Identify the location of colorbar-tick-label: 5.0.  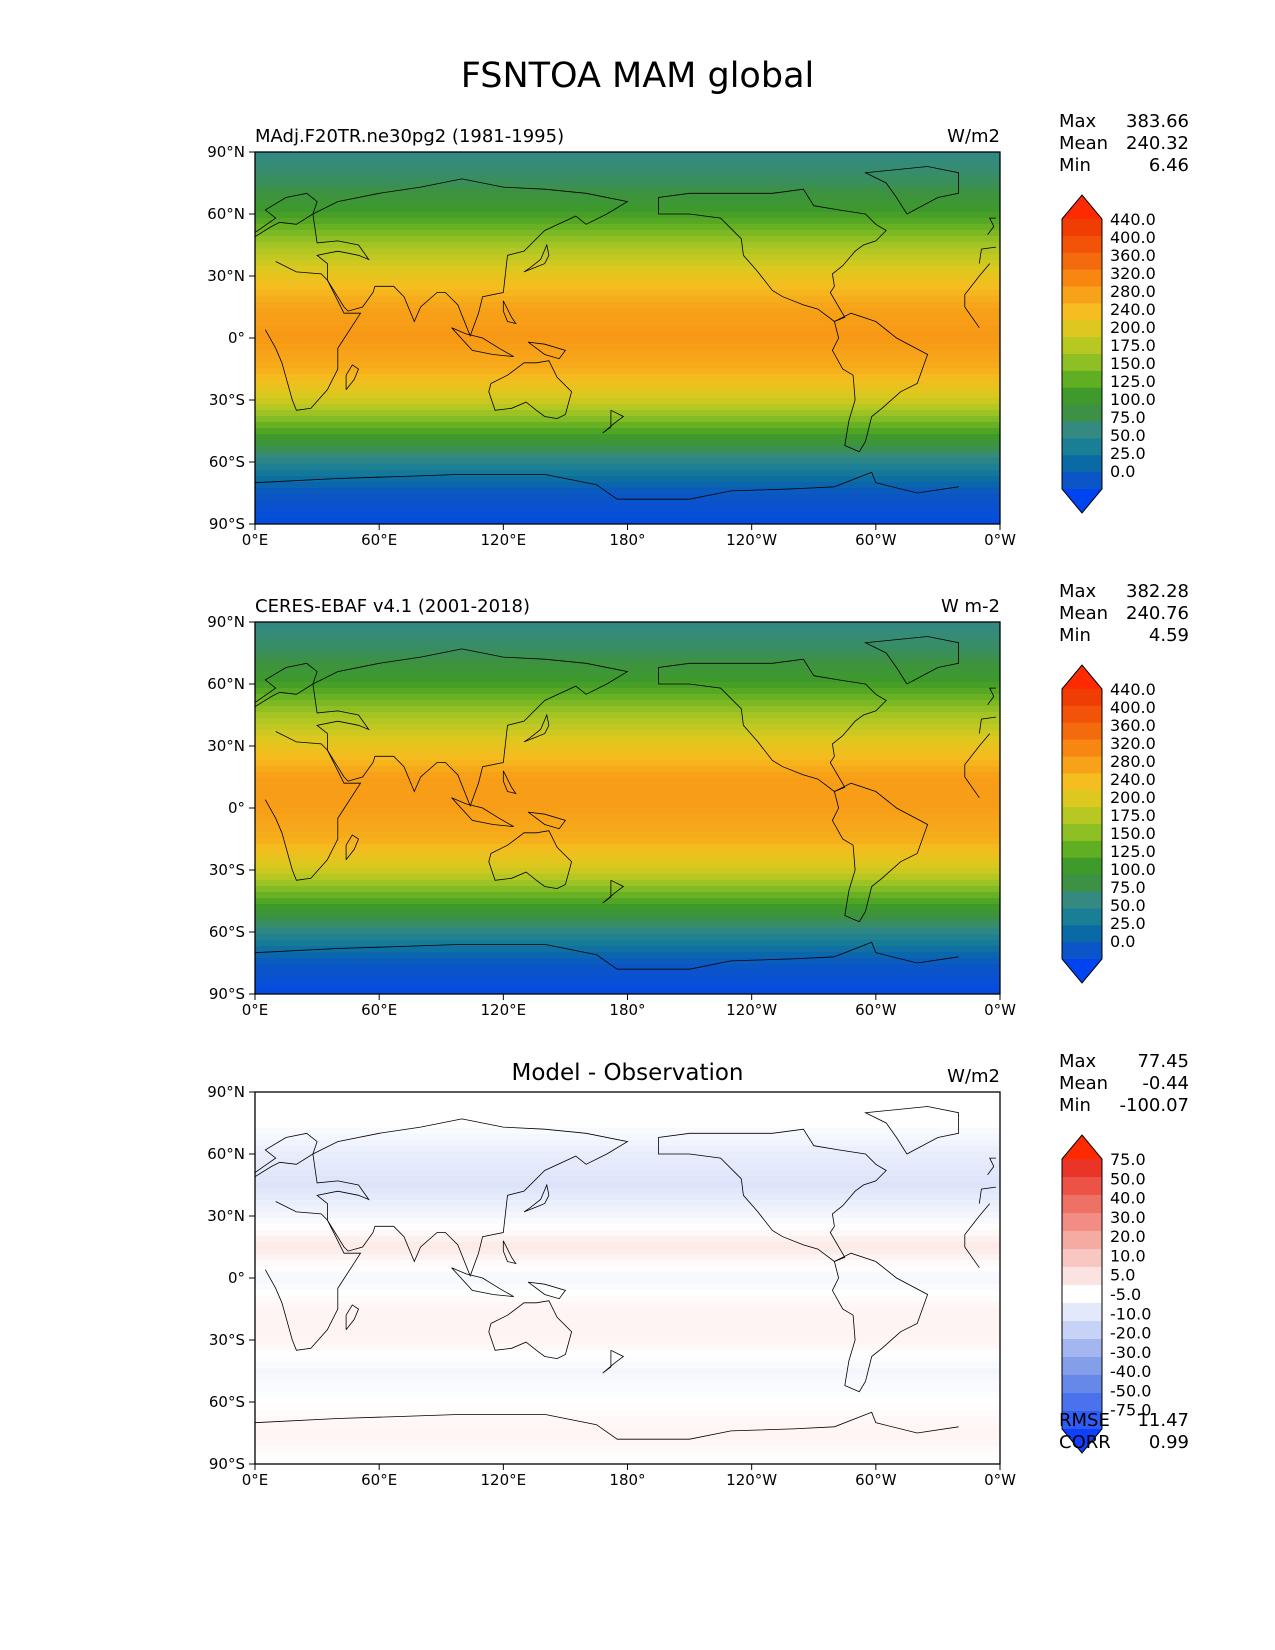
(1122, 1275).